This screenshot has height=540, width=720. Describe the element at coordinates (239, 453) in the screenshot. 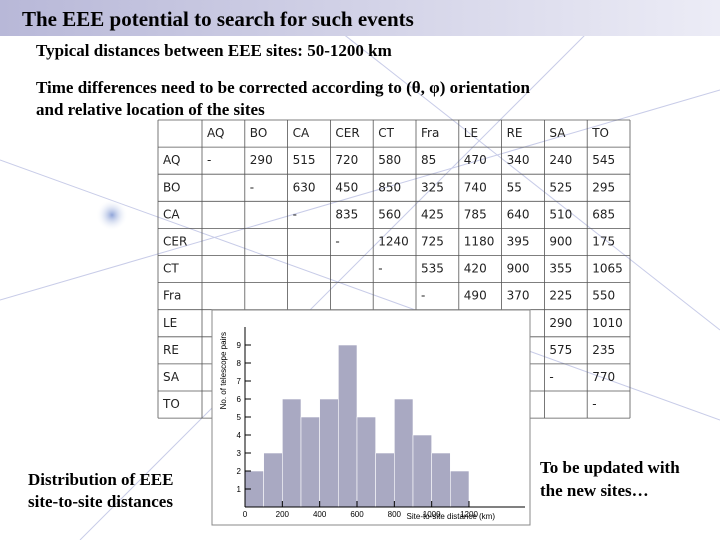

I see `y-tick-label: 3` at that location.